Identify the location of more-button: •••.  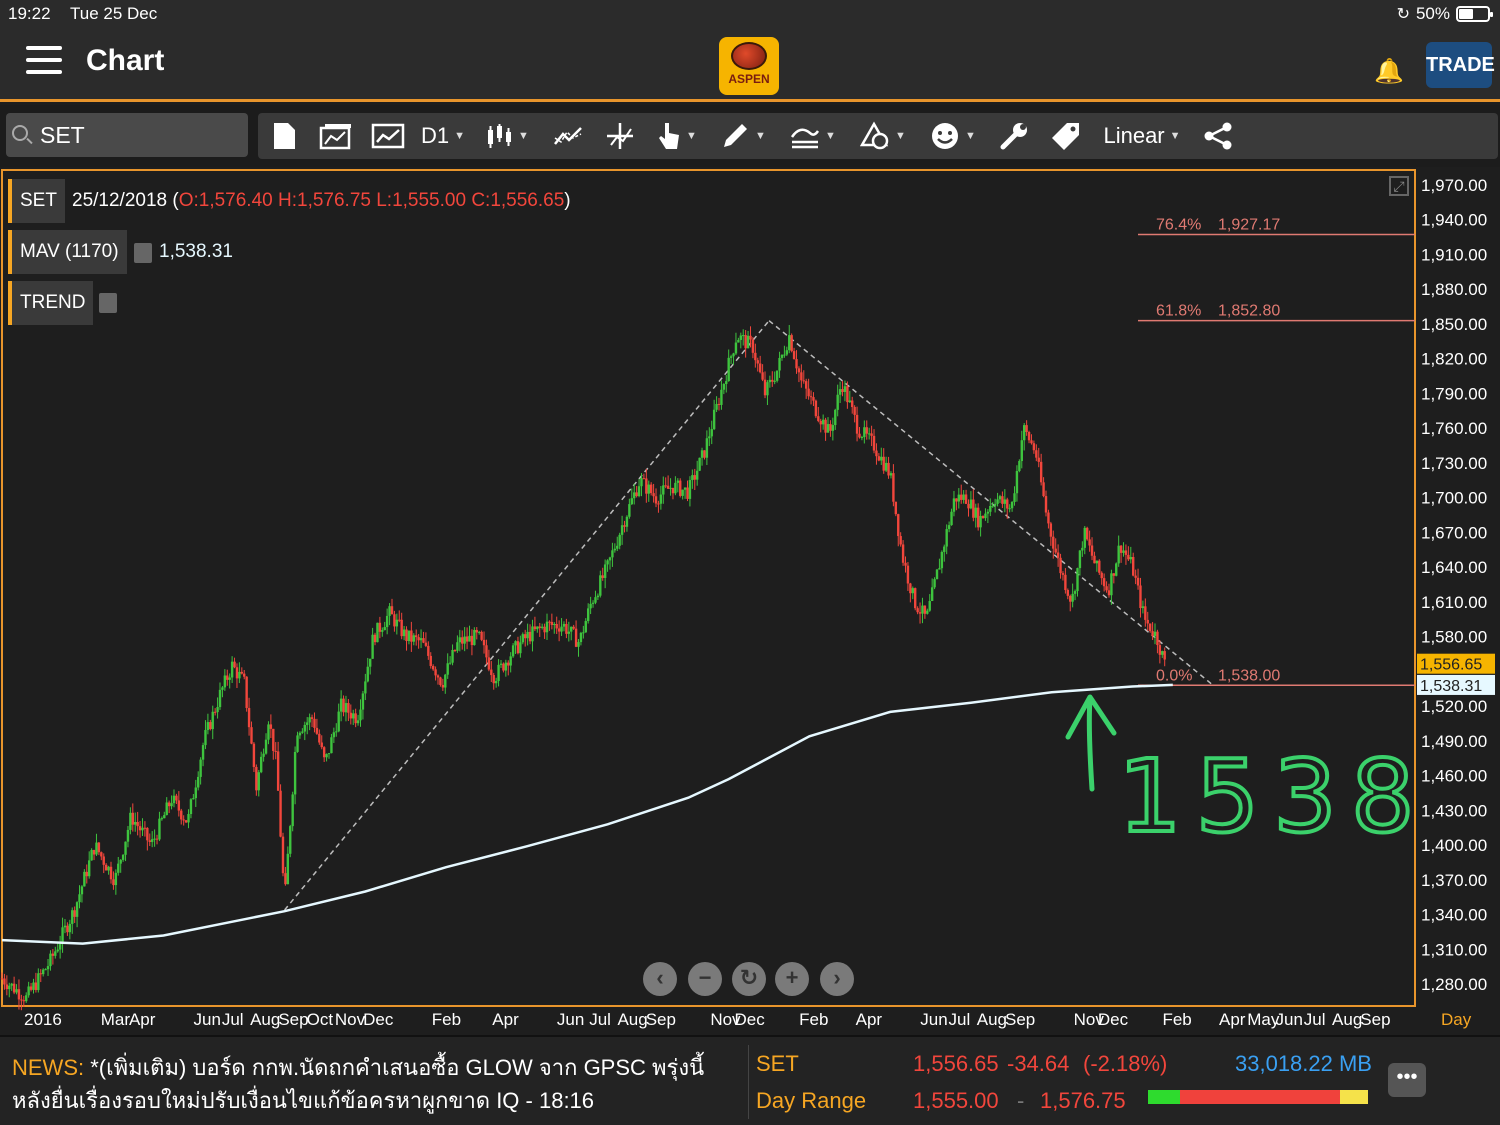
(1407, 1080).